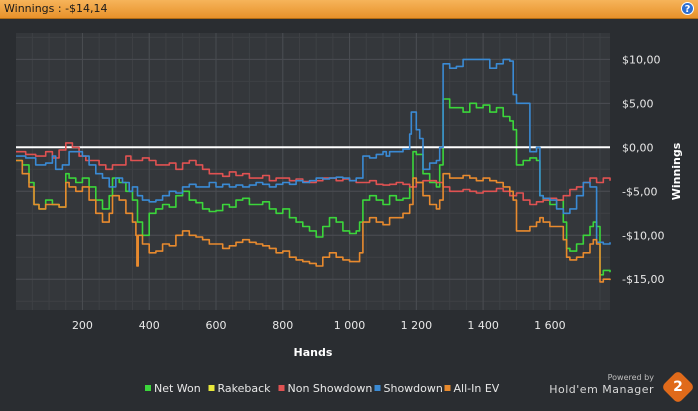 The width and height of the screenshot is (698, 411). I want to click on series-line-non-showdown, so click(313, 174).